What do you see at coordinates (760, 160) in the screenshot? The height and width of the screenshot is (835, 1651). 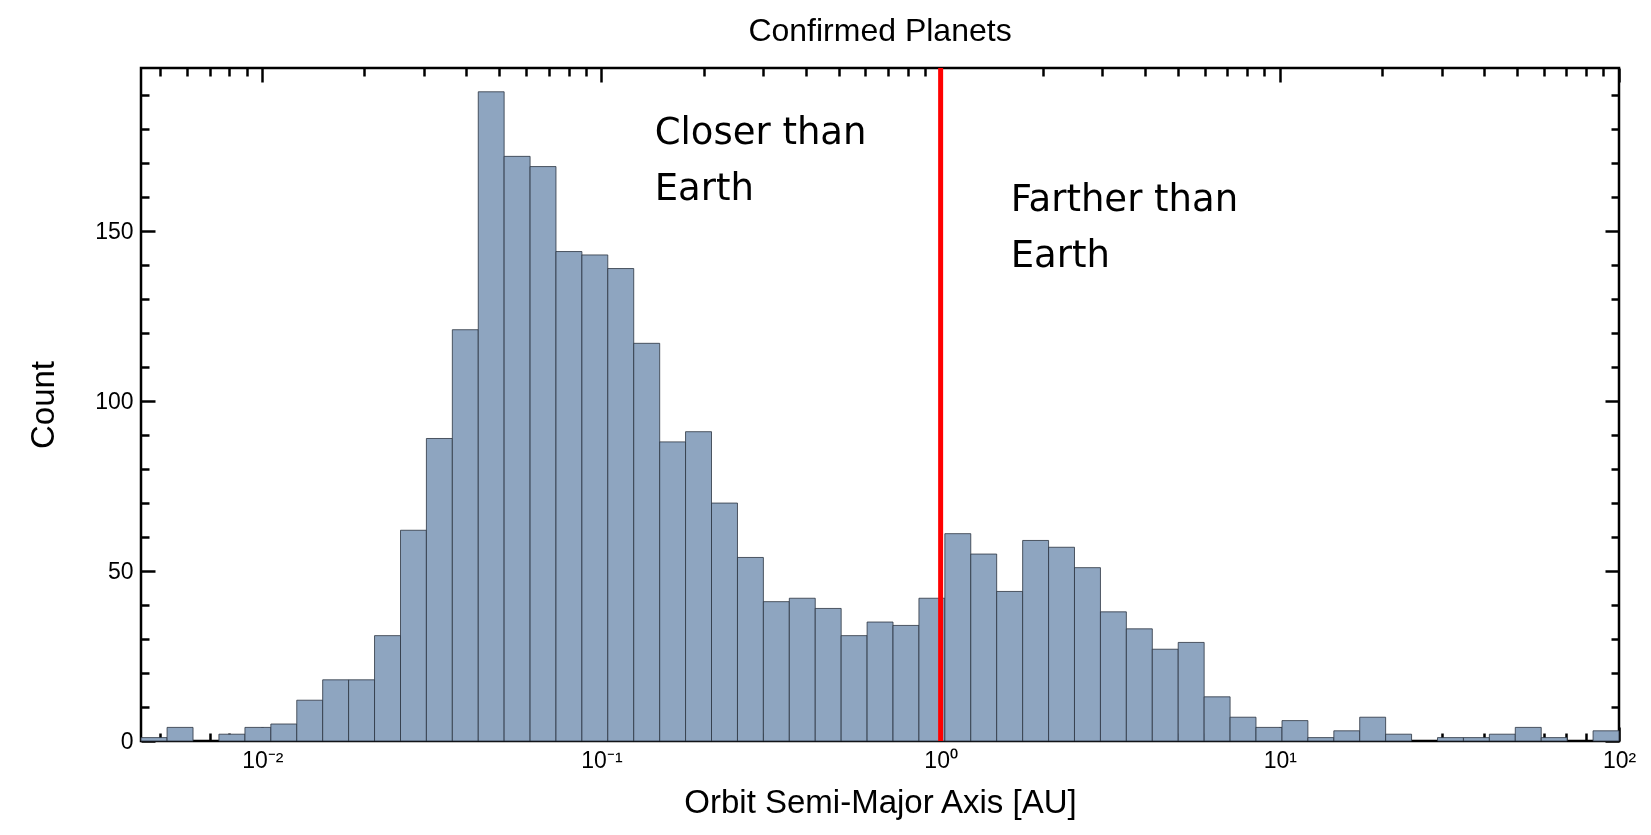 I see `annotation: Closer than Earth` at bounding box center [760, 160].